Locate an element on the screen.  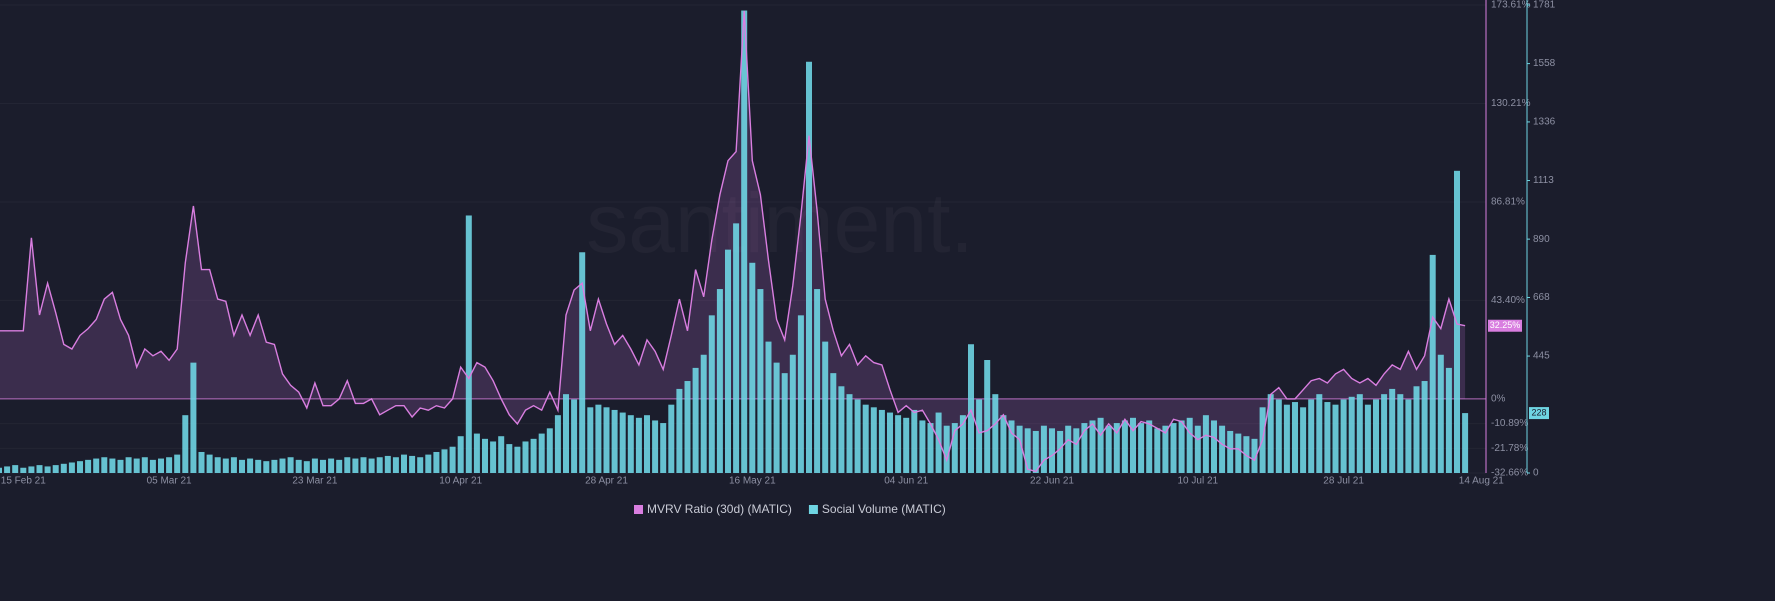
y2-tick-label: 890 is located at coordinates (1541, 239).